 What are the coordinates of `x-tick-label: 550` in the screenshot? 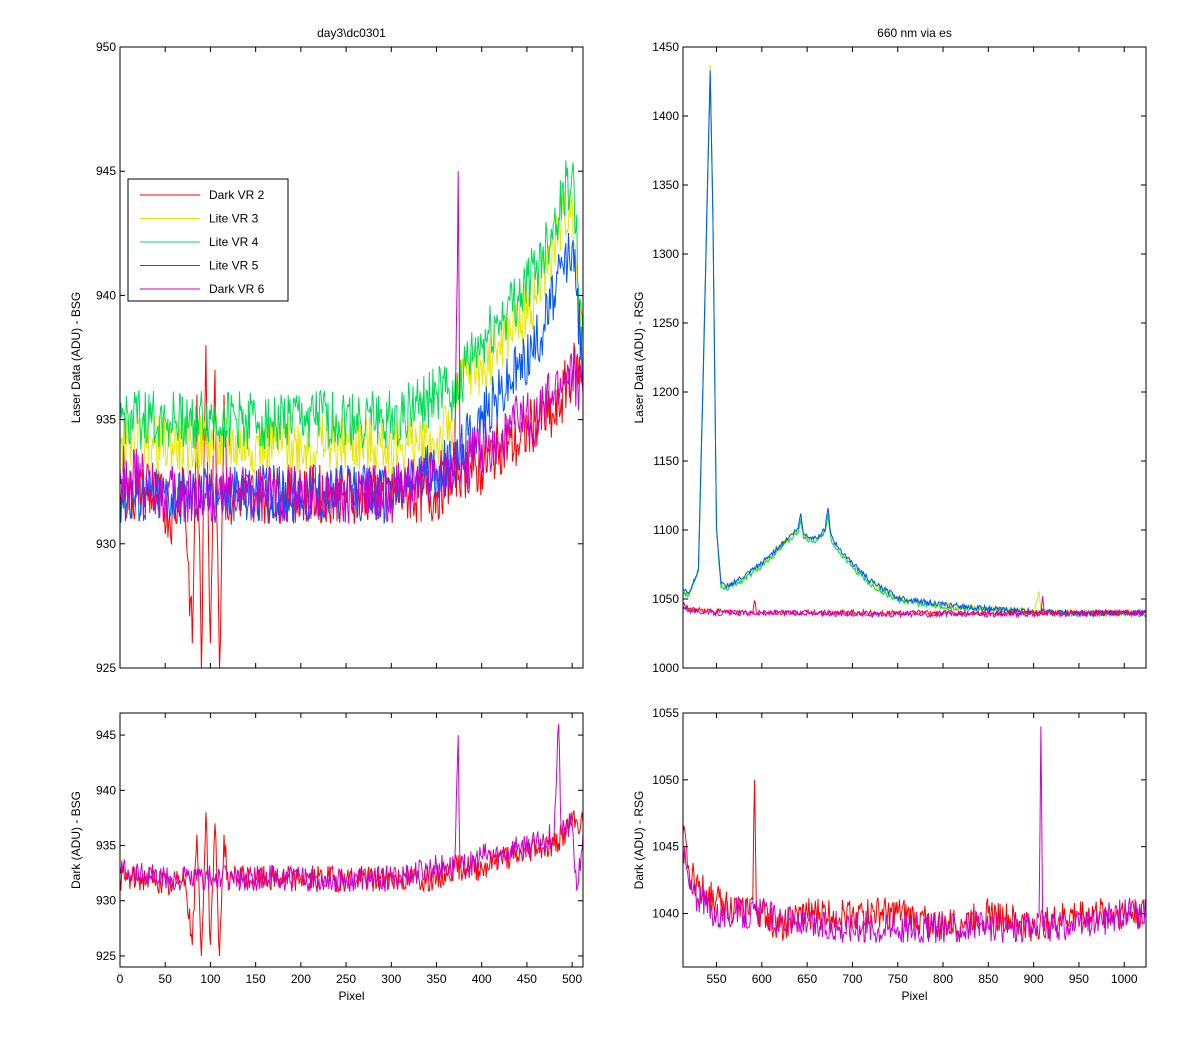 It's located at (717, 979).